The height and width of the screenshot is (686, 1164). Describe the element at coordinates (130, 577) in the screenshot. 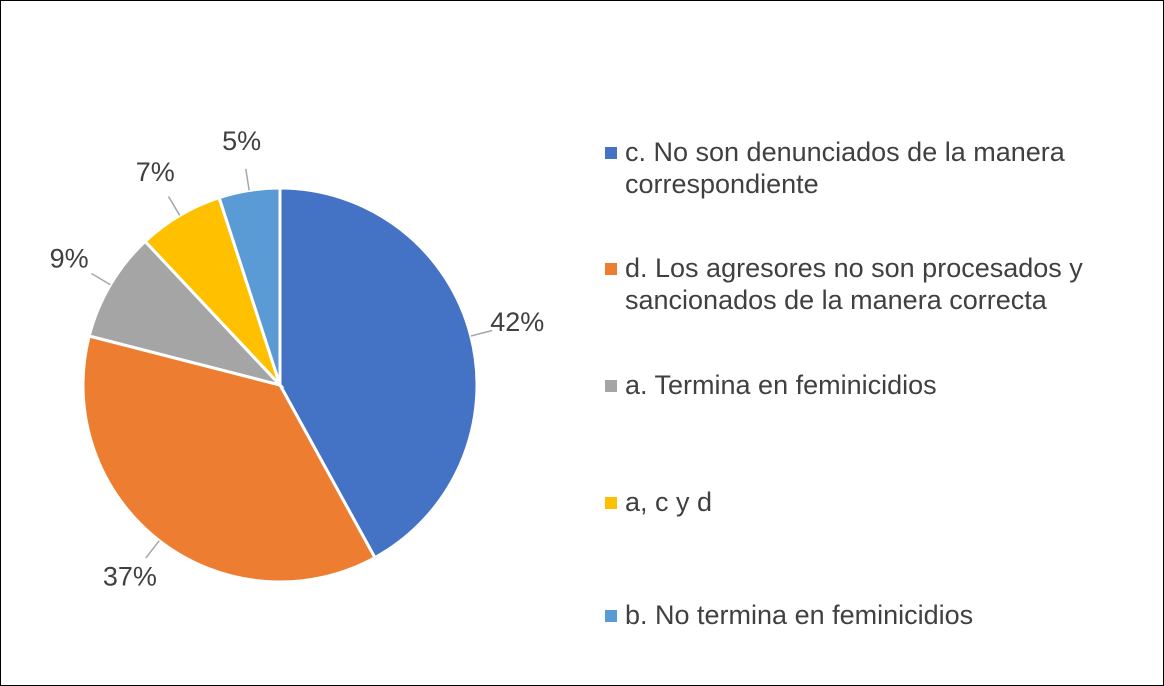

I see `data-label: 37%` at that location.